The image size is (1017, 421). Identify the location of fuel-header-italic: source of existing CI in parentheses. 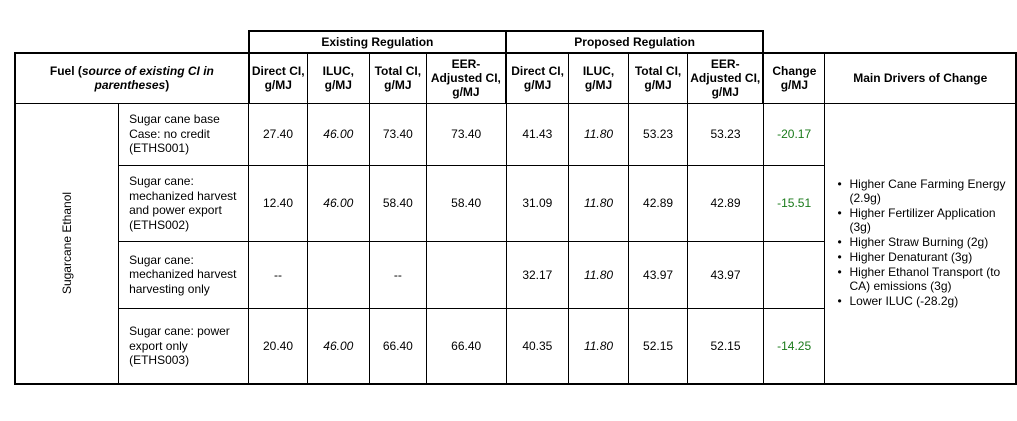
(147, 78).